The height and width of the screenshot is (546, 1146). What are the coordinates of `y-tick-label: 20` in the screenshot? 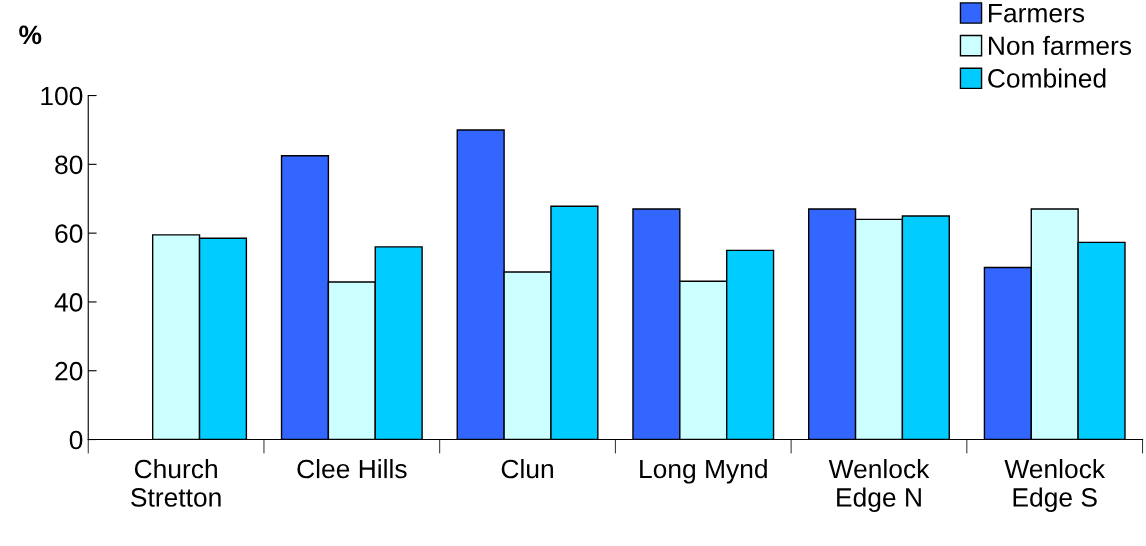 It's located at (69, 371).